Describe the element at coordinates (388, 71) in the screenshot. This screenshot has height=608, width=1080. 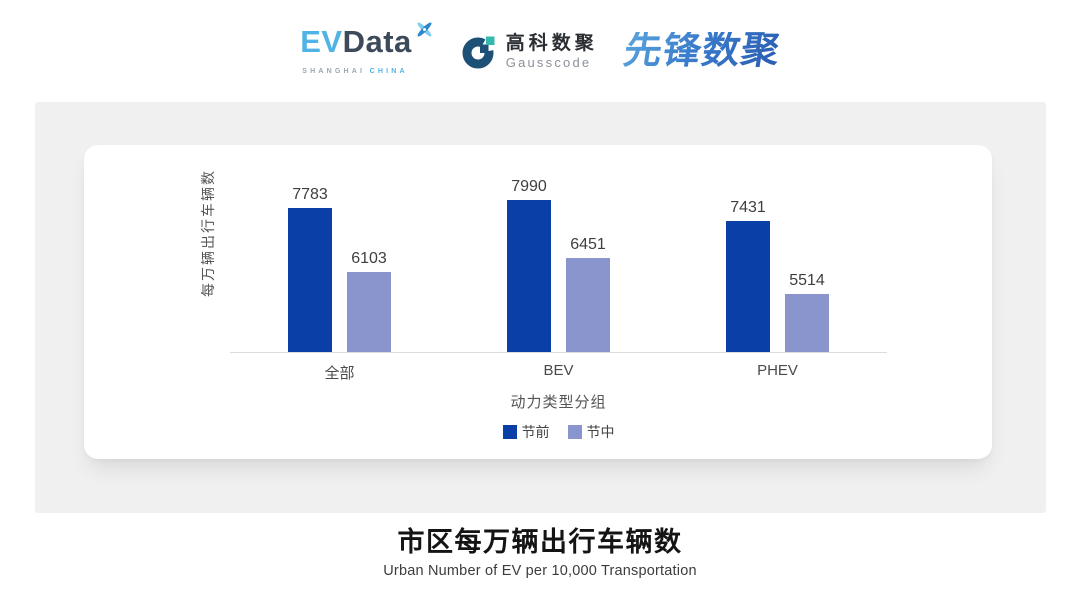
I see `evdata-tagline-china: CHINA` at that location.